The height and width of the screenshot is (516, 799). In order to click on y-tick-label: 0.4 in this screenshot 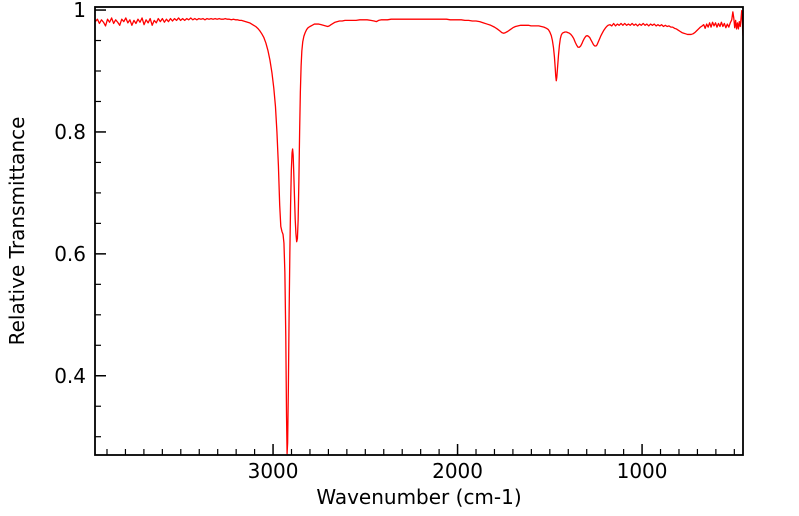, I will do `click(70, 376)`.